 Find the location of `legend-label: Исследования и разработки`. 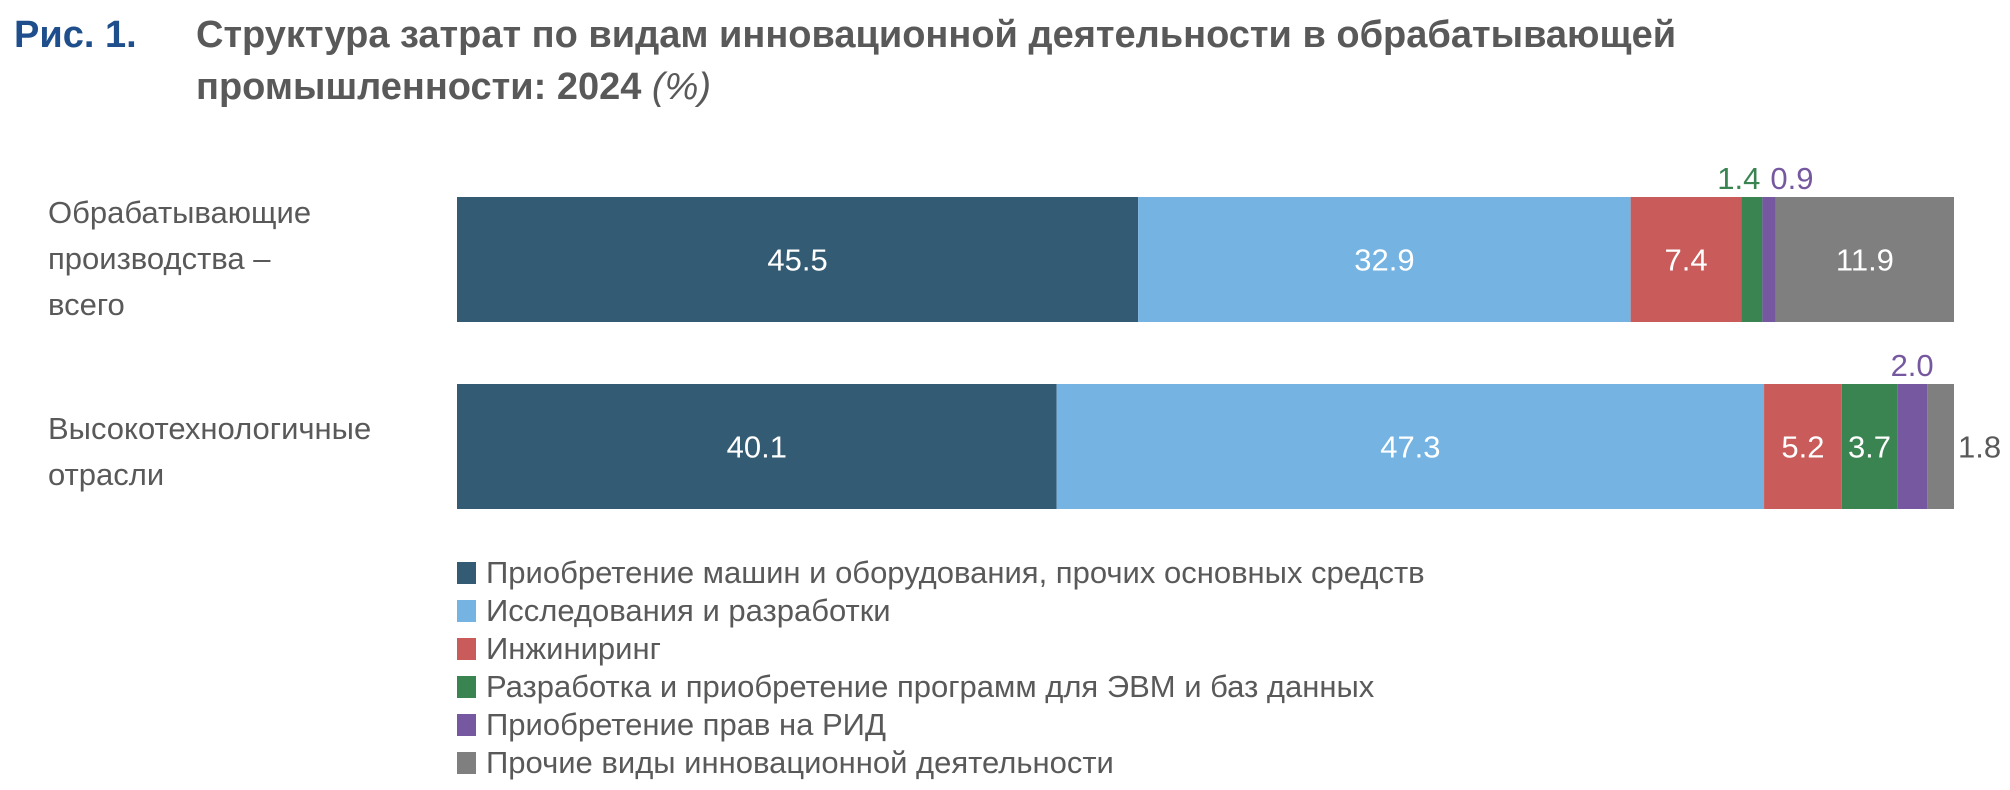

legend-label: Исследования и разработки is located at coordinates (688, 610).